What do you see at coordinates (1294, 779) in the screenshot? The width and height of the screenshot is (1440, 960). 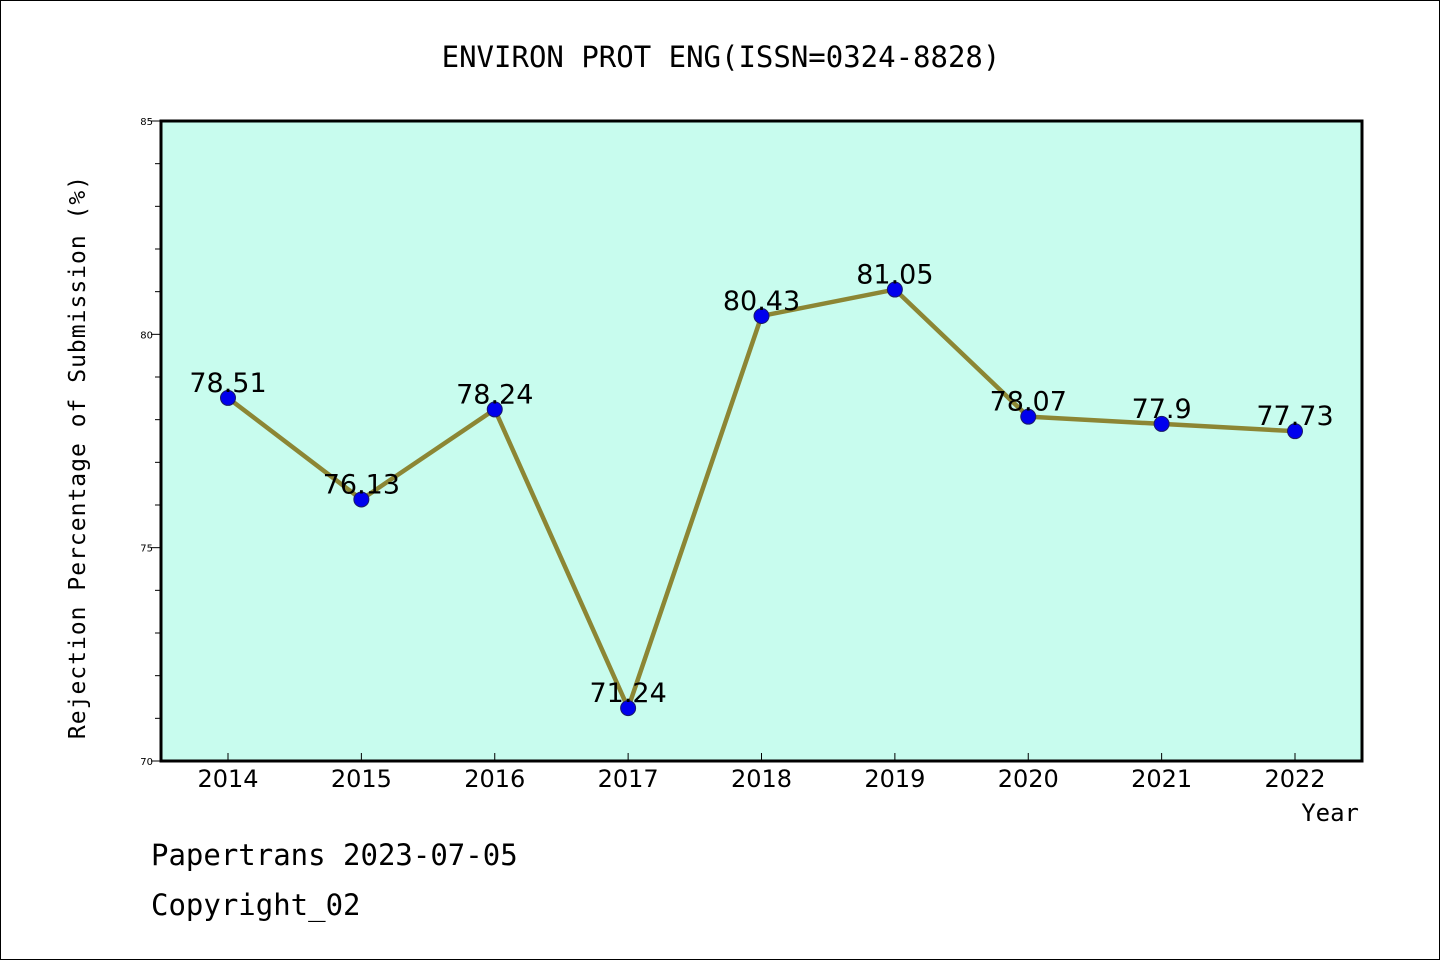 I see `x-tick-label: 2022` at bounding box center [1294, 779].